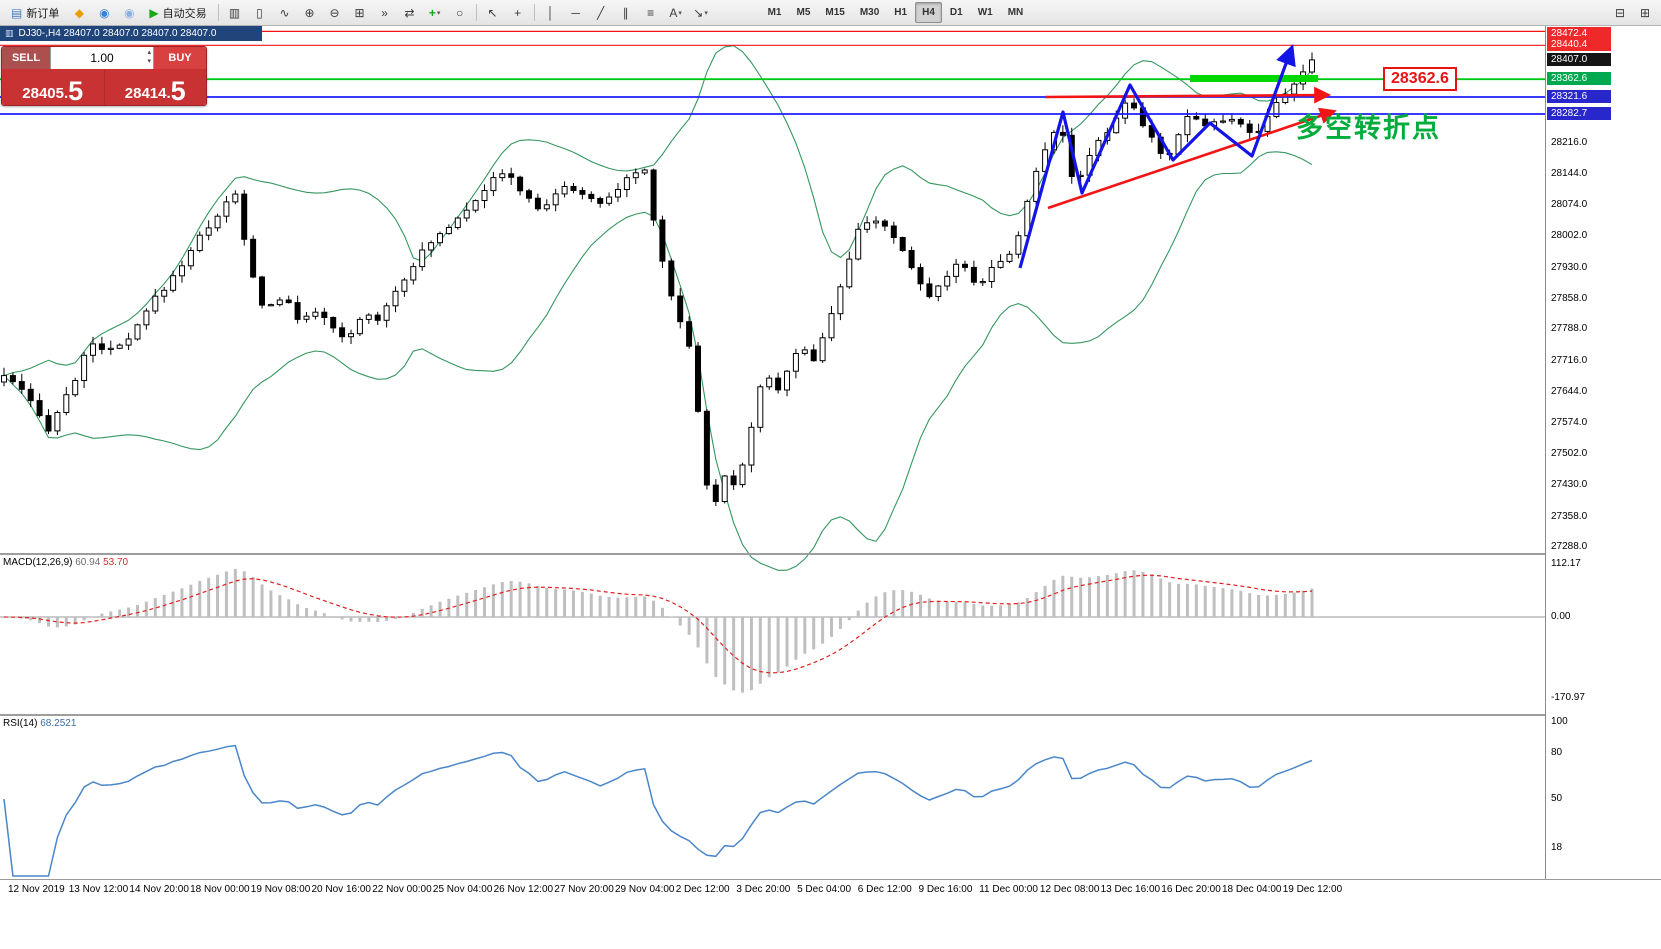  What do you see at coordinates (1312, 889) in the screenshot?
I see `time-axis-label: 19 Dec 12:00` at bounding box center [1312, 889].